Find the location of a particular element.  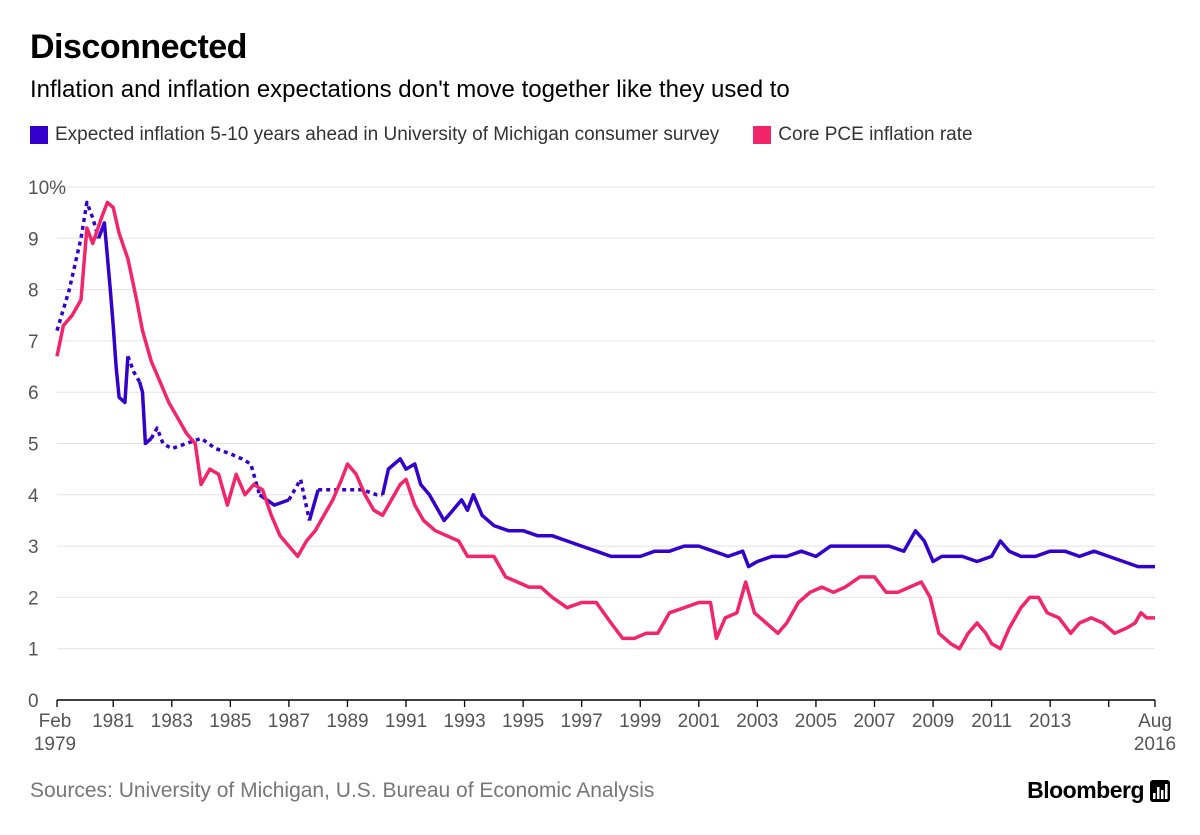

x-tick-label: 1989 is located at coordinates (347, 721).